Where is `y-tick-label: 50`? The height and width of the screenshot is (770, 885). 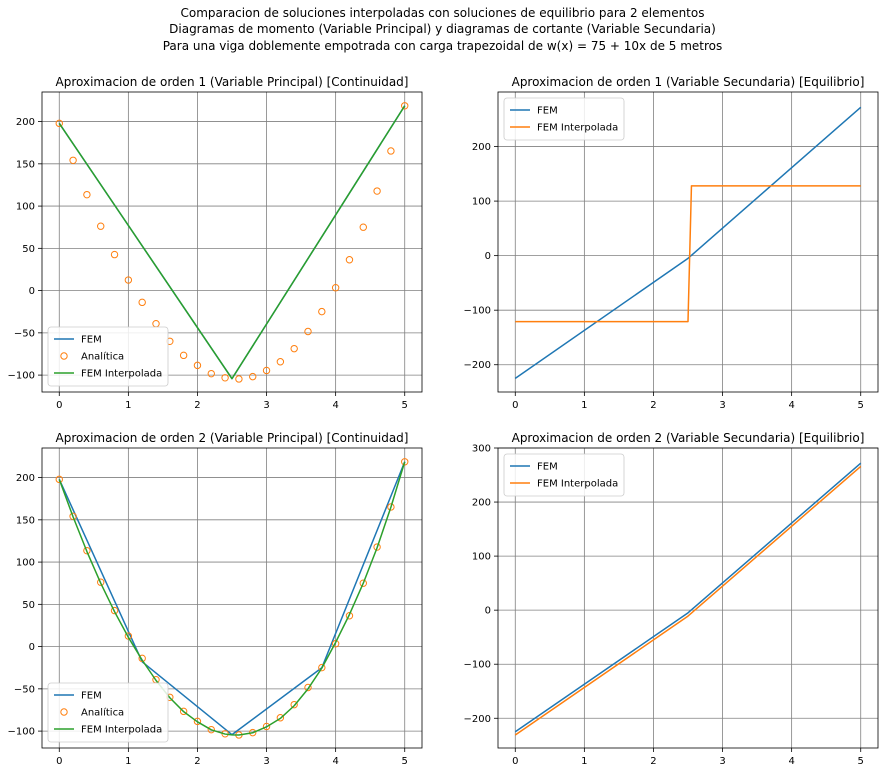
y-tick-label: 50 is located at coordinates (28, 605).